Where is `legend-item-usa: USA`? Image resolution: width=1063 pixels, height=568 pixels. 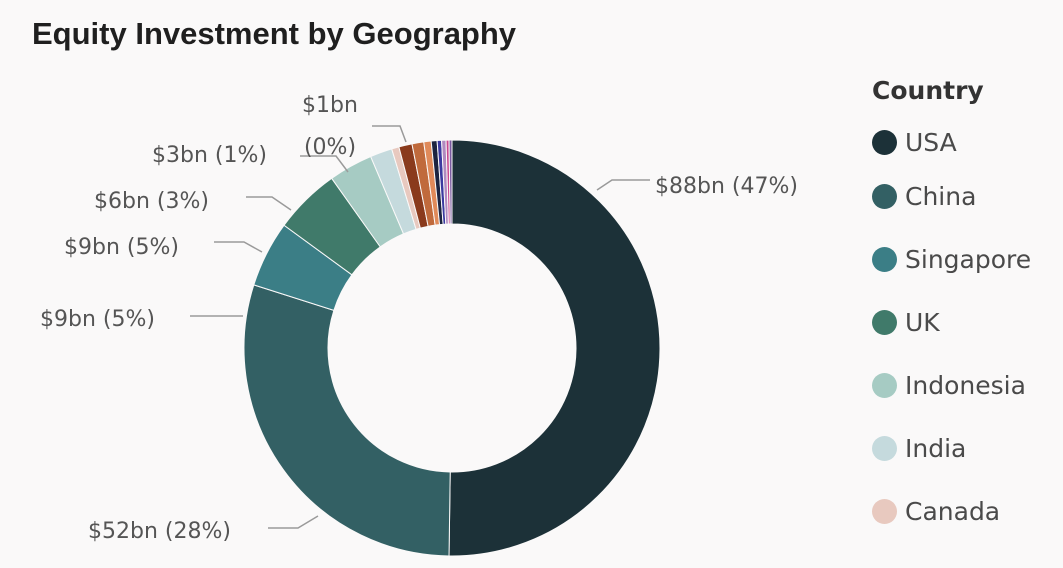
legend-item-usa: USA is located at coordinates (951, 142).